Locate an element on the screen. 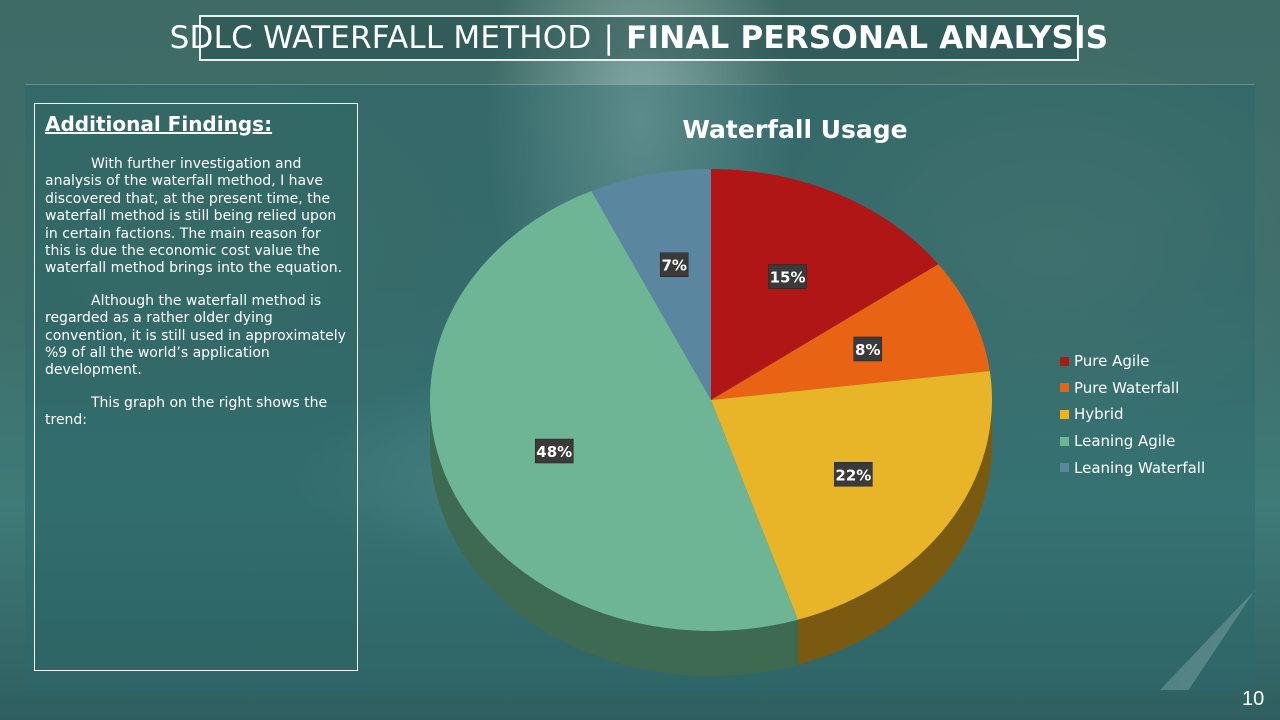 This screenshot has height=720, width=1280. title-light: SDLC WATERFALL METHOD is located at coordinates (380, 38).